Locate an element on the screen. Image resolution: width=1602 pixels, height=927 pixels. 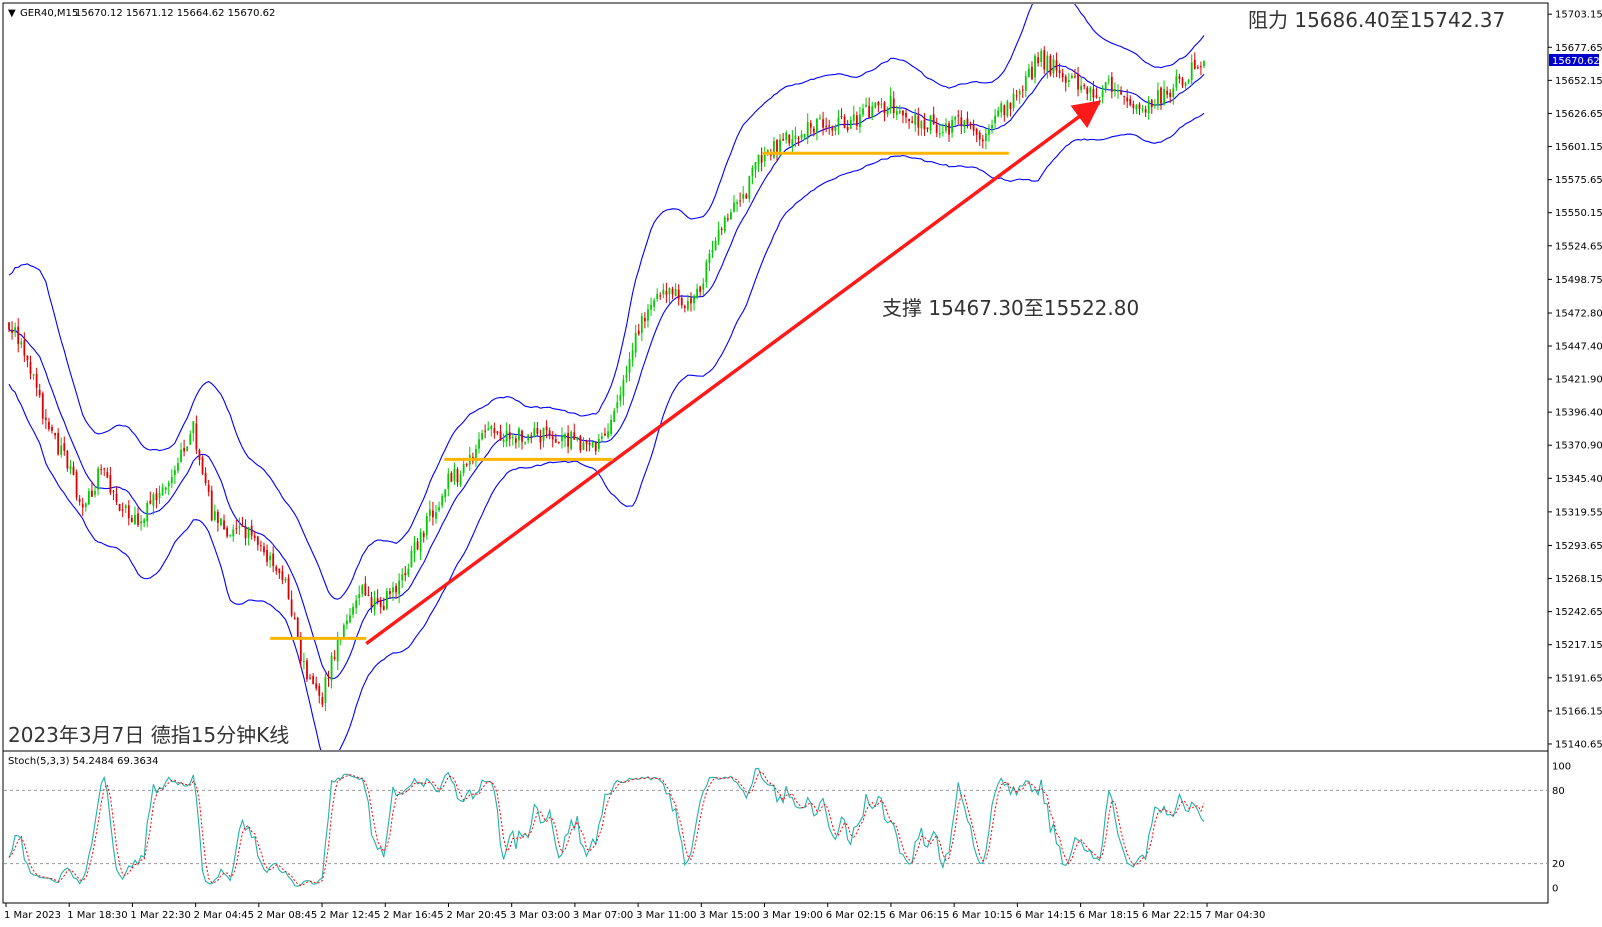
time-tick-label: 6 Mar 22:15 is located at coordinates (1172, 915).